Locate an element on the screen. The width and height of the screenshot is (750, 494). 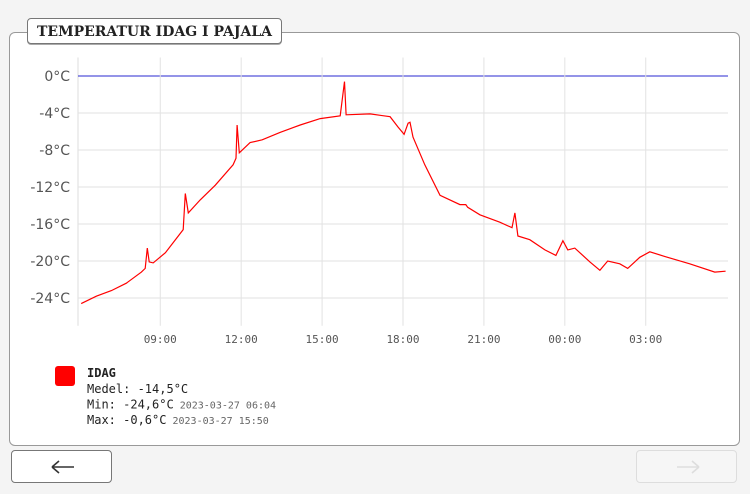
legend-stat: Medel: -14,5°C is located at coordinates (137, 389).